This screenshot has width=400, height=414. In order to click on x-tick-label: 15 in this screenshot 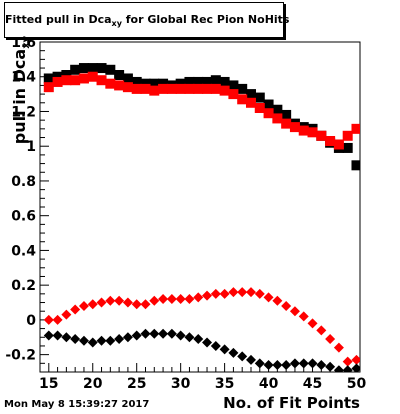, I will do `click(48, 384)`.